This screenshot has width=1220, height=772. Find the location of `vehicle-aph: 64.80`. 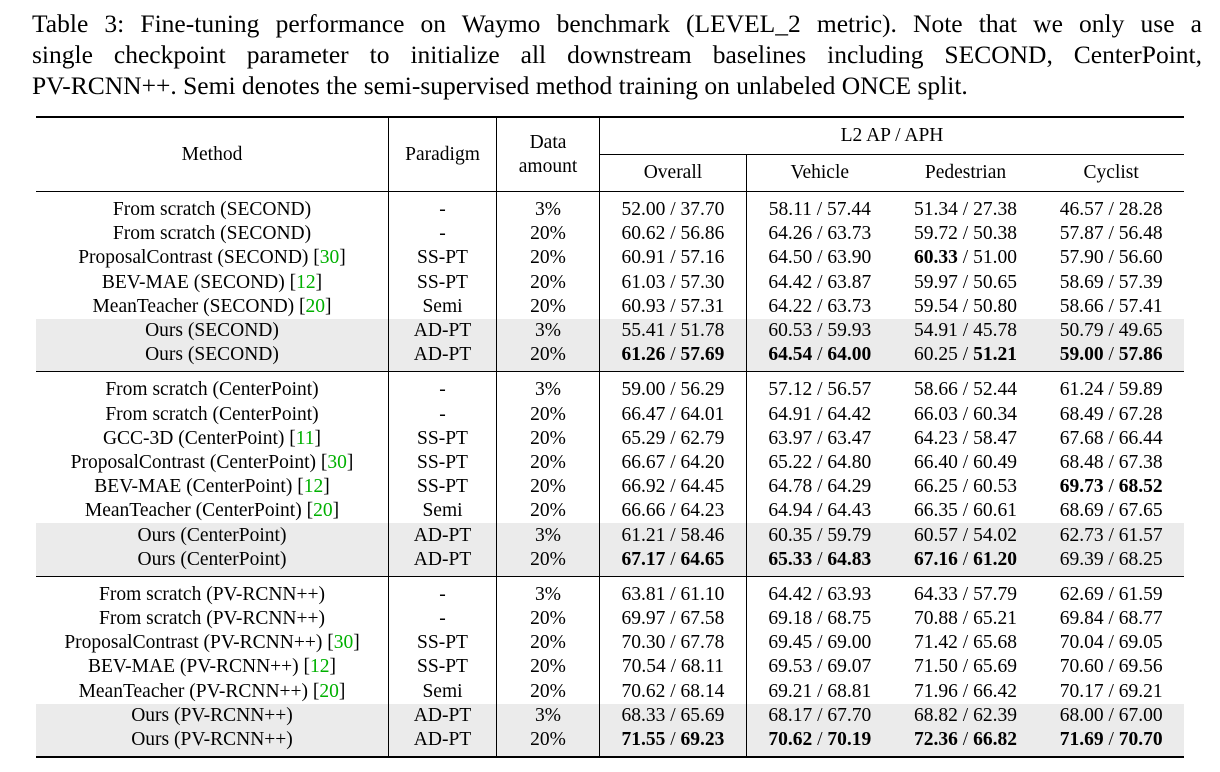

vehicle-aph: 64.80 is located at coordinates (849, 462).